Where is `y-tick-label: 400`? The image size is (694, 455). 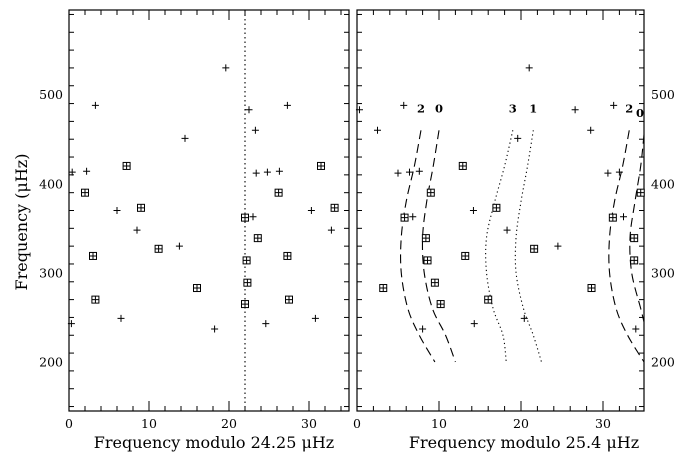 y-tick-label: 400 is located at coordinates (51, 183).